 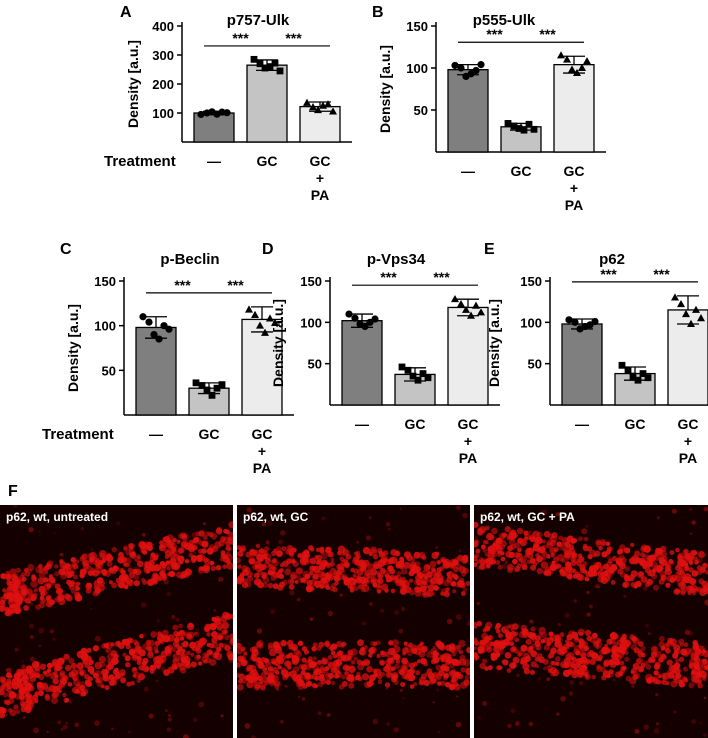 I want to click on y-axis-label: Density [a.u.], so click(x=385, y=89).